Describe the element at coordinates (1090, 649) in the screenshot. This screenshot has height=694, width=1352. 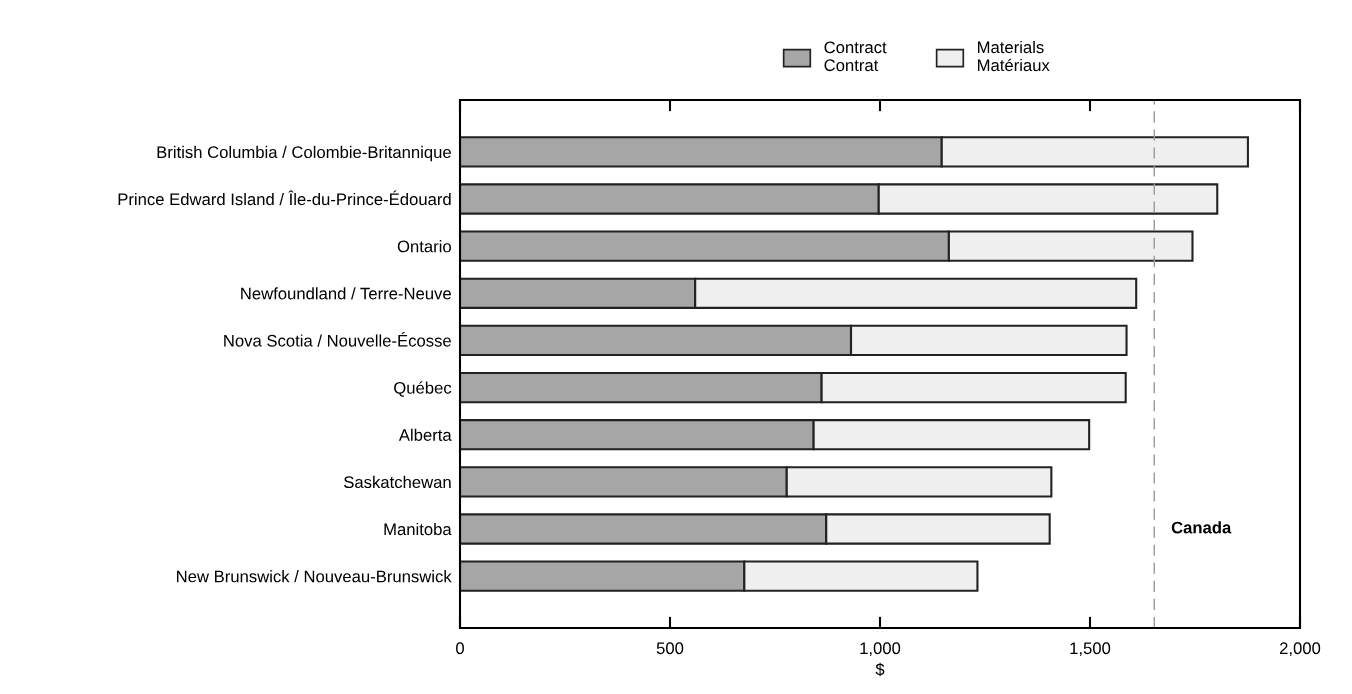
I see `x-tick-label: 1,500` at that location.